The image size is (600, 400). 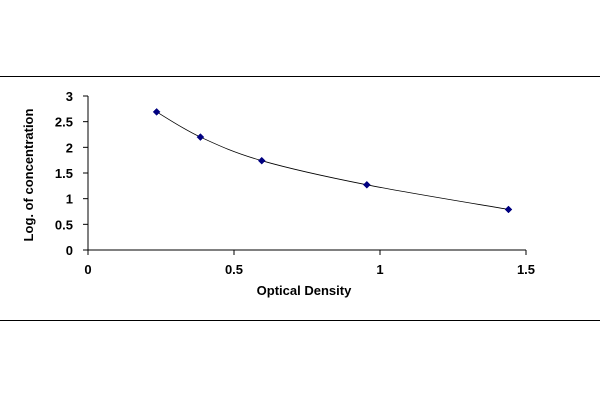 What do you see at coordinates (64, 224) in the screenshot?
I see `y-tick-label: 0.5` at bounding box center [64, 224].